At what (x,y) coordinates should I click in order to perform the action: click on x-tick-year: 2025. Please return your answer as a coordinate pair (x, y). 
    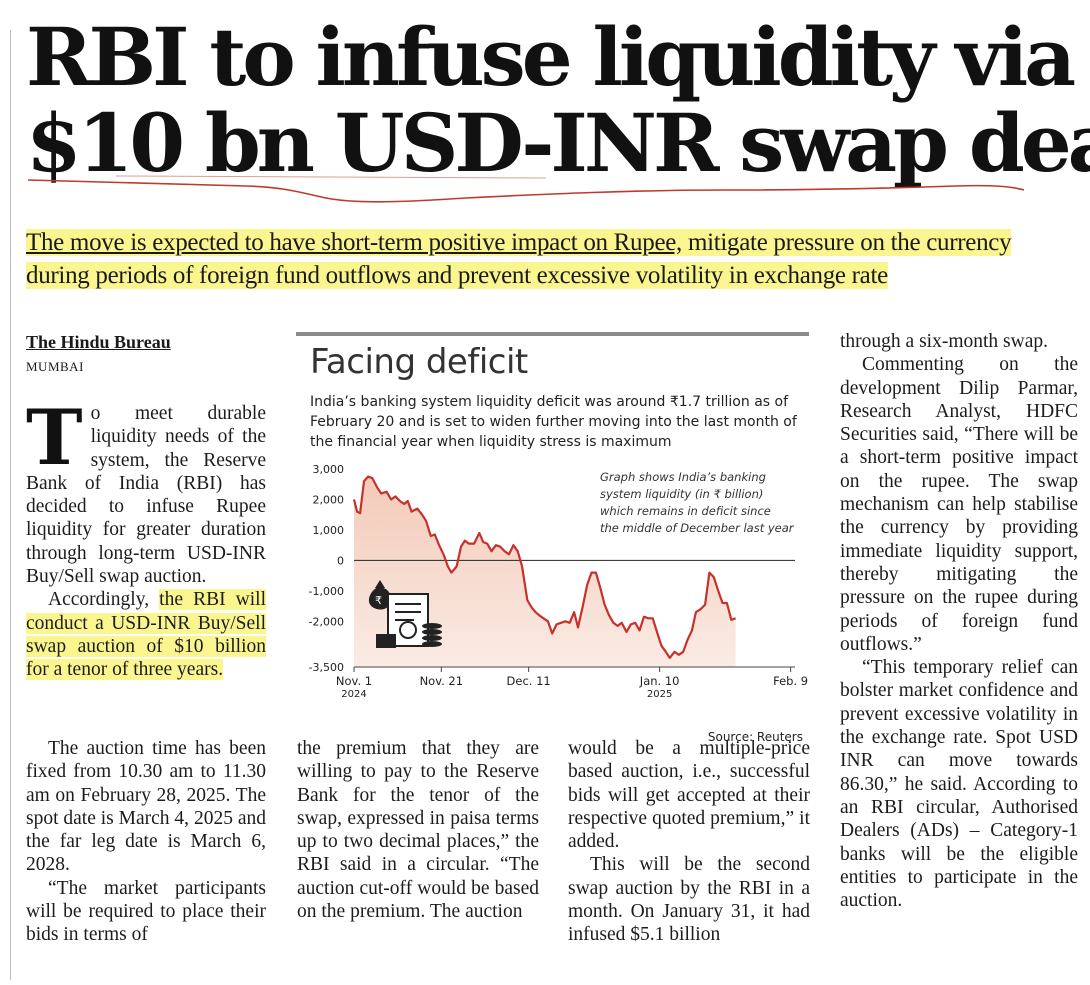
    Looking at the image, I should click on (659, 694).